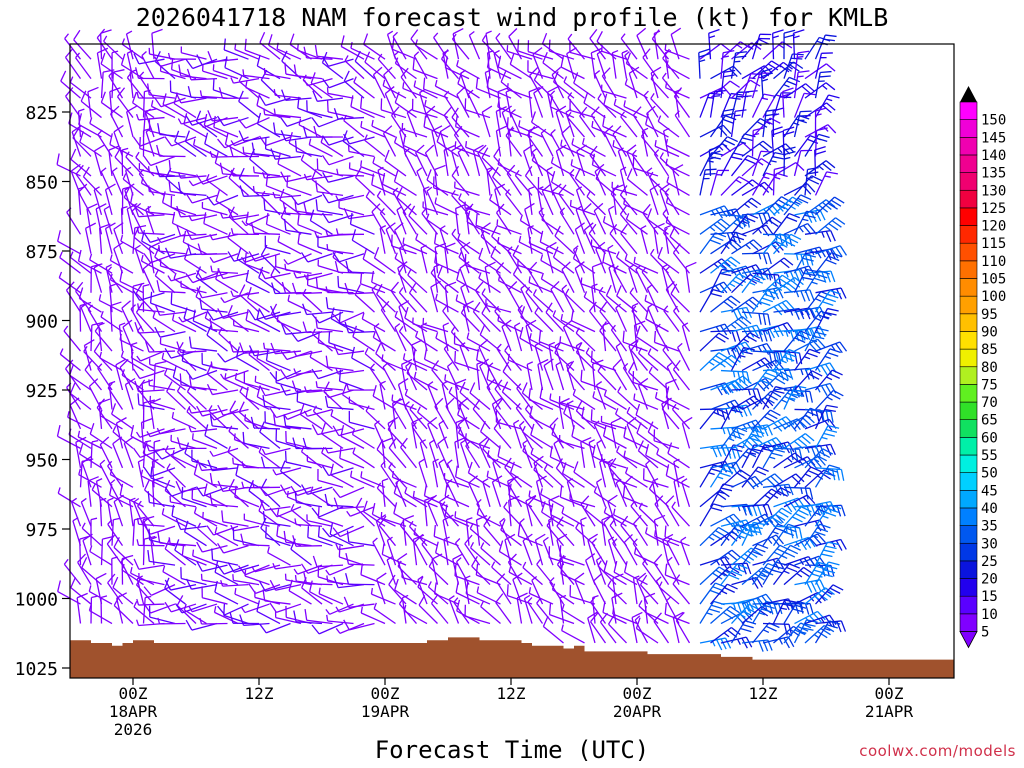 Image resolution: width=1024 pixels, height=768 pixels. Describe the element at coordinates (989, 527) in the screenshot. I see `colorbar-label: 35` at that location.